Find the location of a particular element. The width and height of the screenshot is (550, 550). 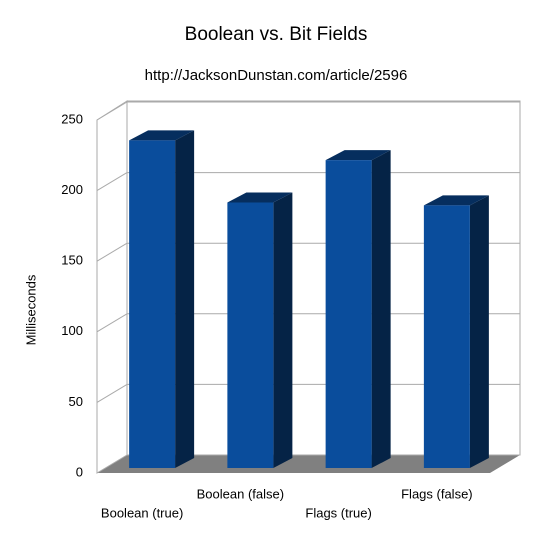

x-tick-label: Boolean (true) is located at coordinates (142, 512).